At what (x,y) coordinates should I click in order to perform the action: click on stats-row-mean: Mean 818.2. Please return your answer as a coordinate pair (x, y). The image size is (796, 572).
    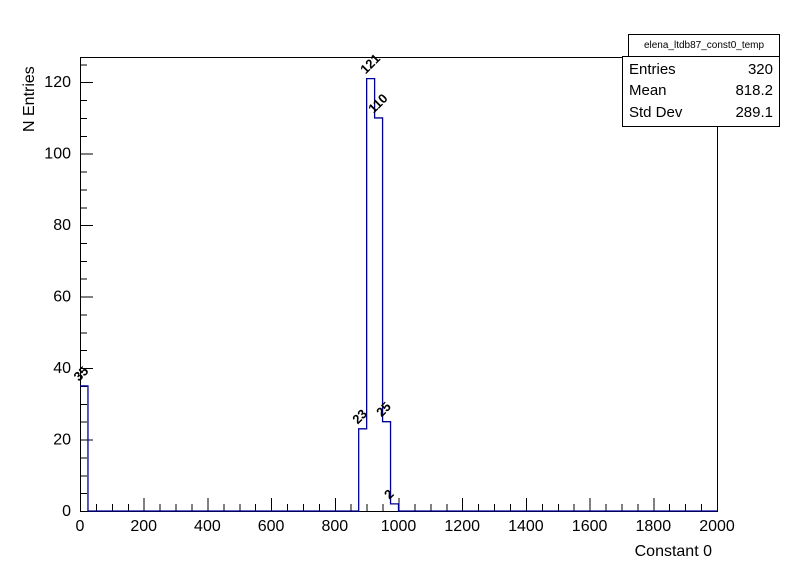
    Looking at the image, I should click on (701, 91).